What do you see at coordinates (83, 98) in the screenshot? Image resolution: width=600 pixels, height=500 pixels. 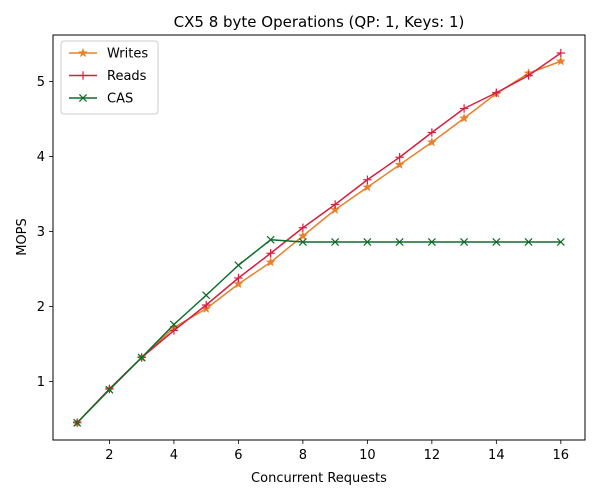 I see `legend-marker-cas` at bounding box center [83, 98].